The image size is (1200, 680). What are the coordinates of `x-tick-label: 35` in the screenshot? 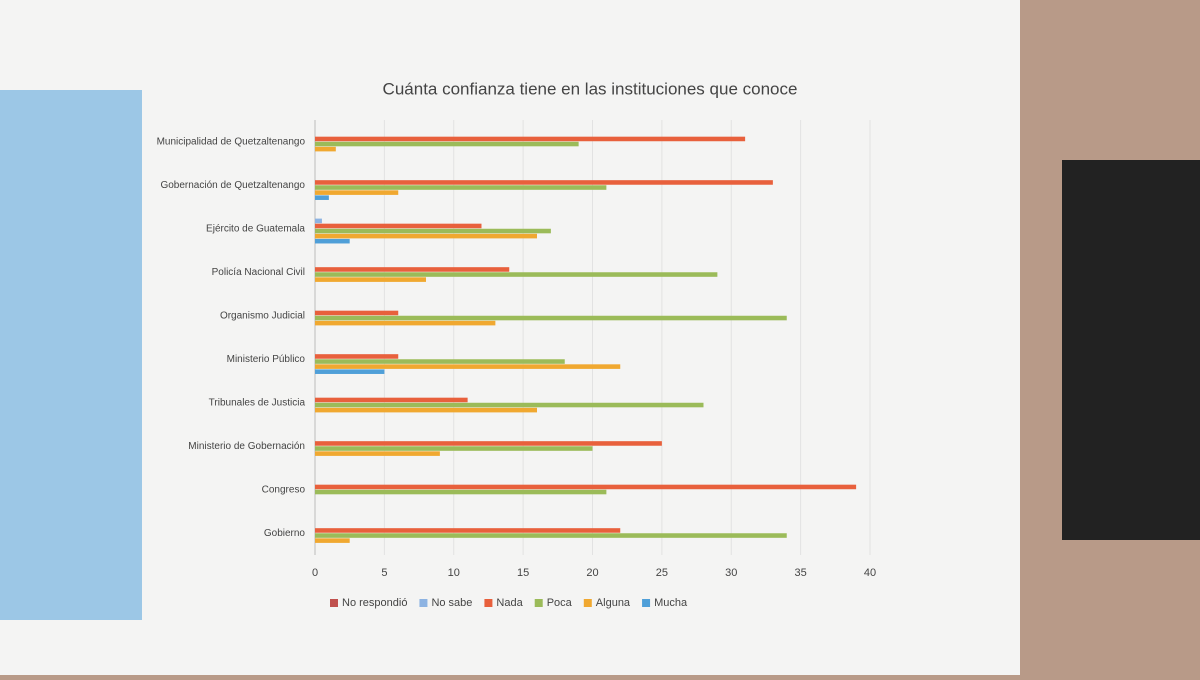 It's located at (801, 573).